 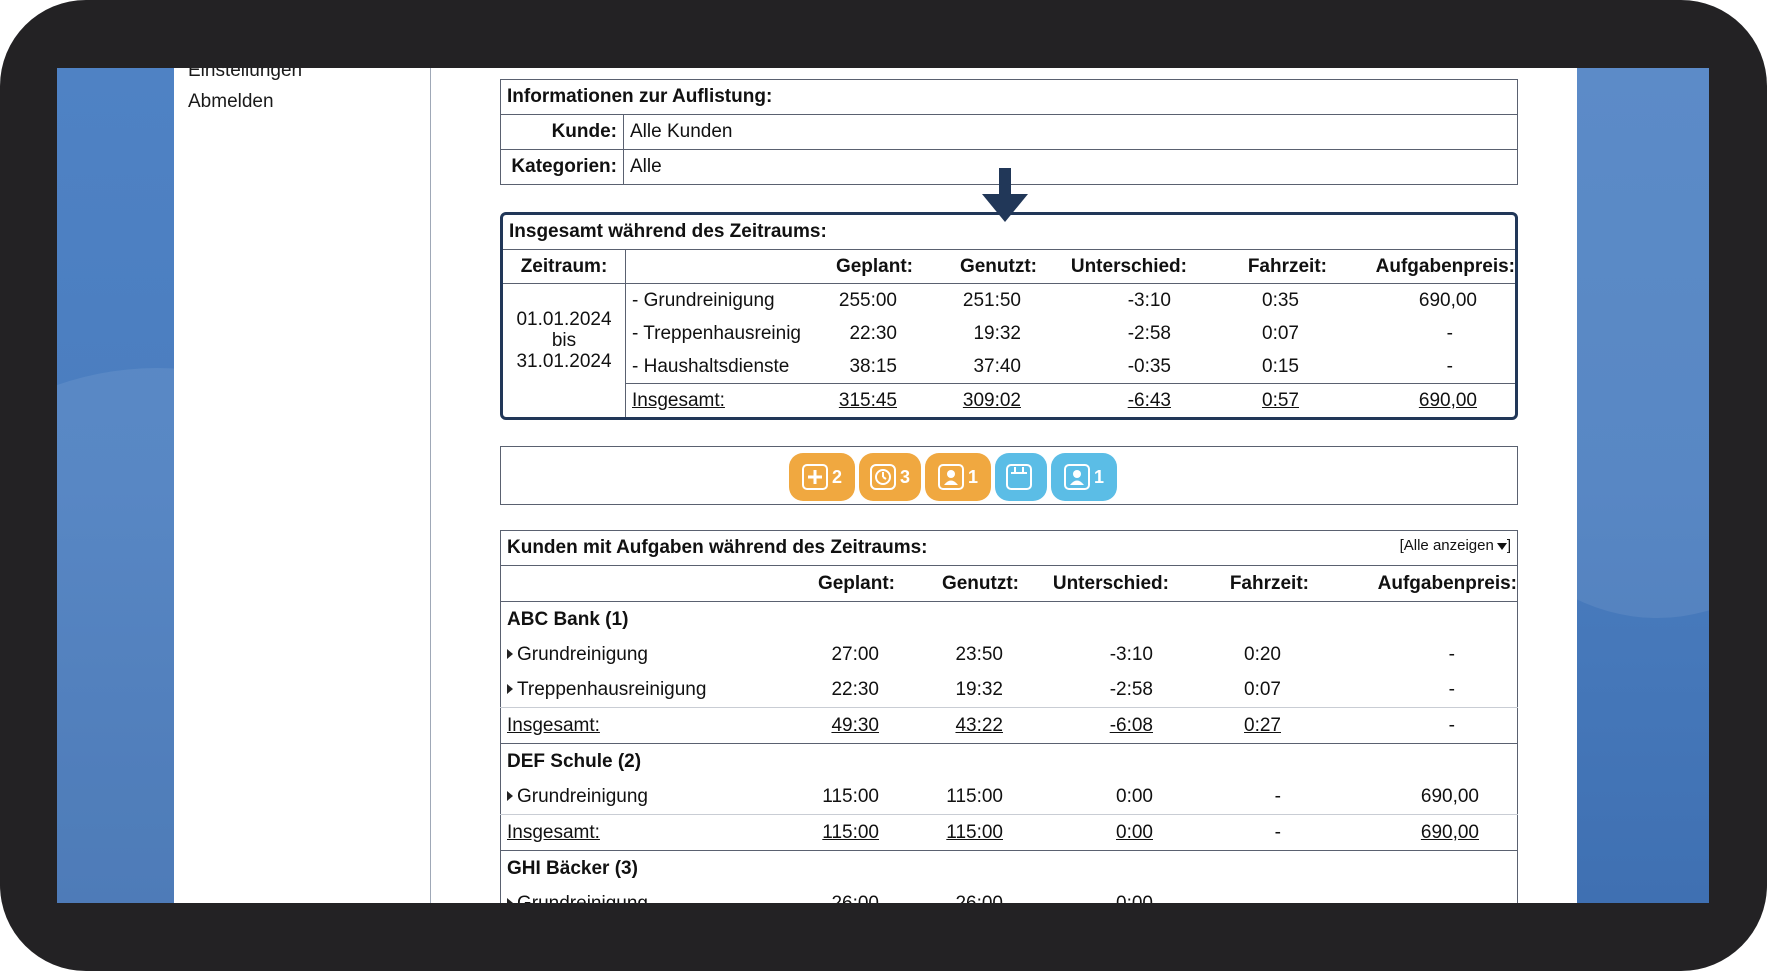 What do you see at coordinates (562, 167) in the screenshot?
I see `info-label: Kategorien:` at bounding box center [562, 167].